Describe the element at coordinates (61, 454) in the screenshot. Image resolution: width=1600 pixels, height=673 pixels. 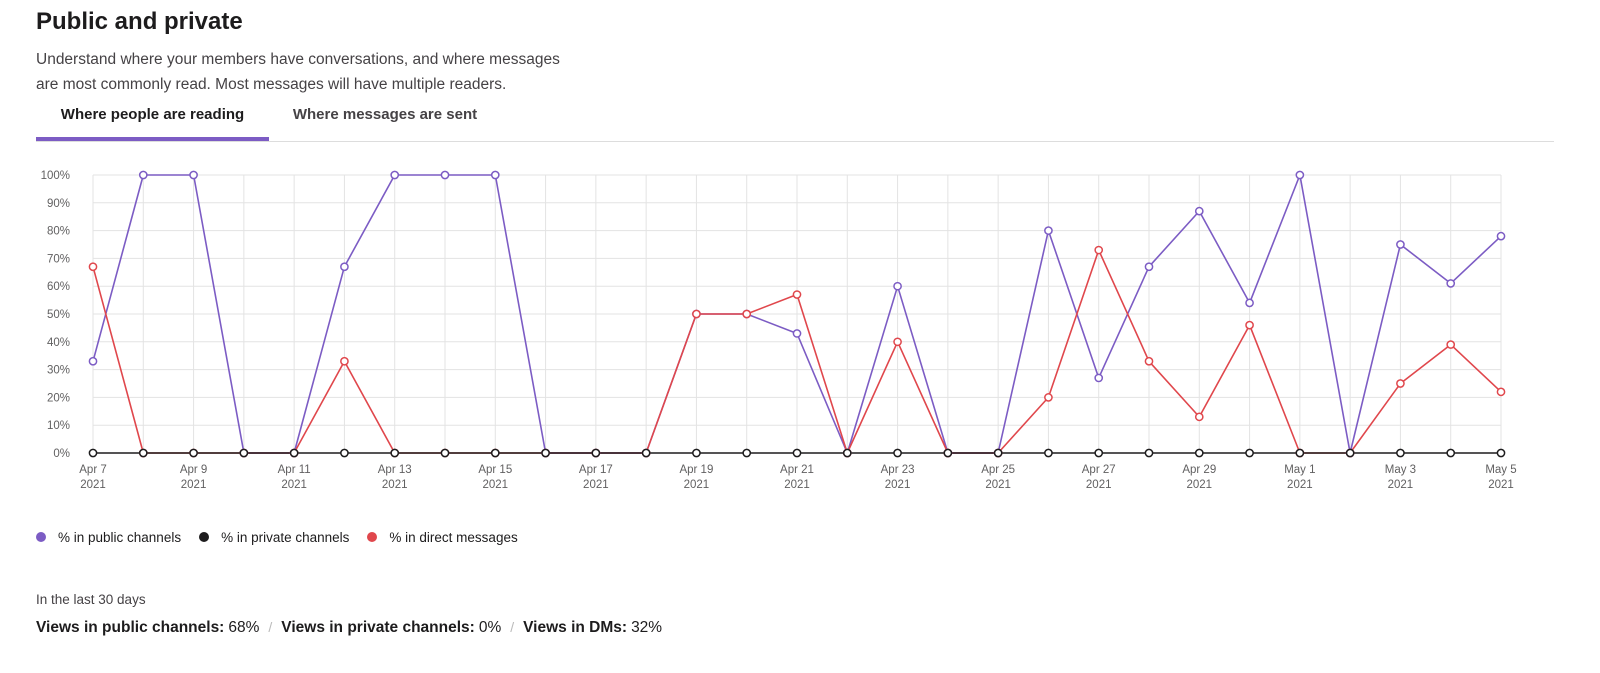
I see `y-tick-label: 0%` at that location.